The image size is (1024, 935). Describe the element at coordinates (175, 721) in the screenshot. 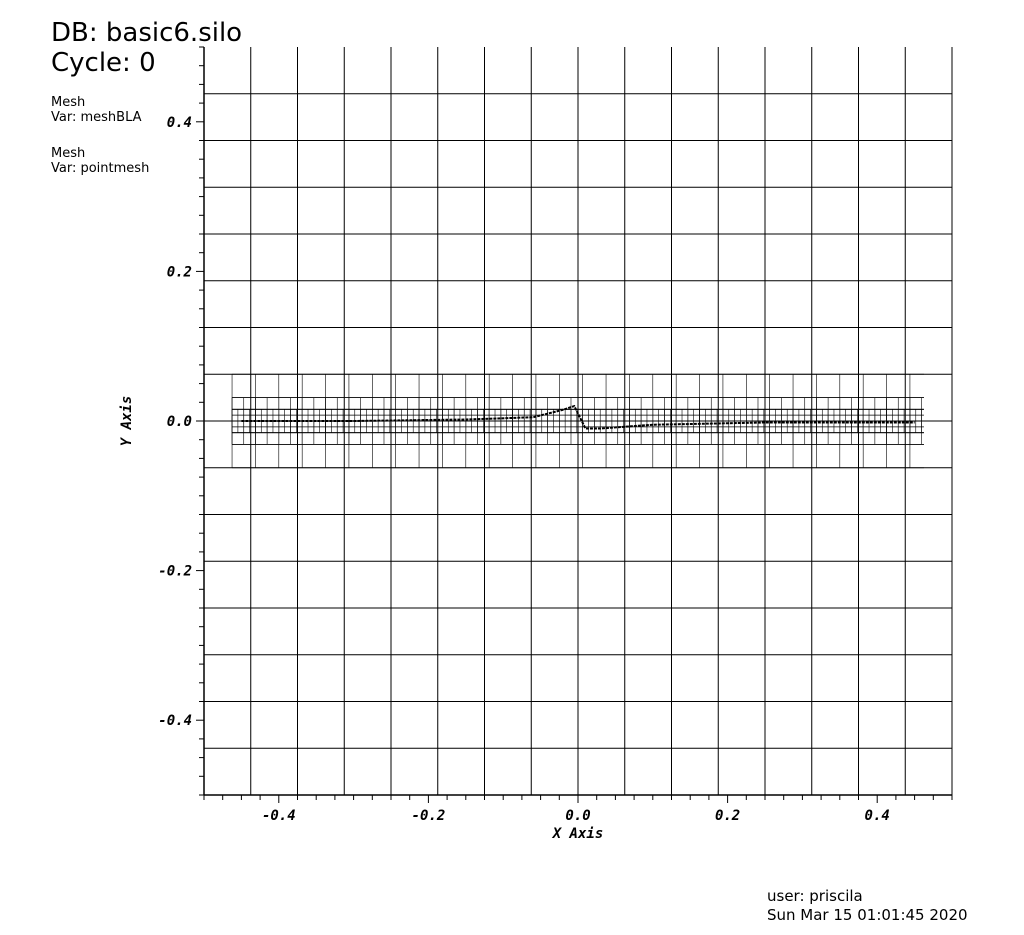

I see `y-tick-label: -0.4` at that location.